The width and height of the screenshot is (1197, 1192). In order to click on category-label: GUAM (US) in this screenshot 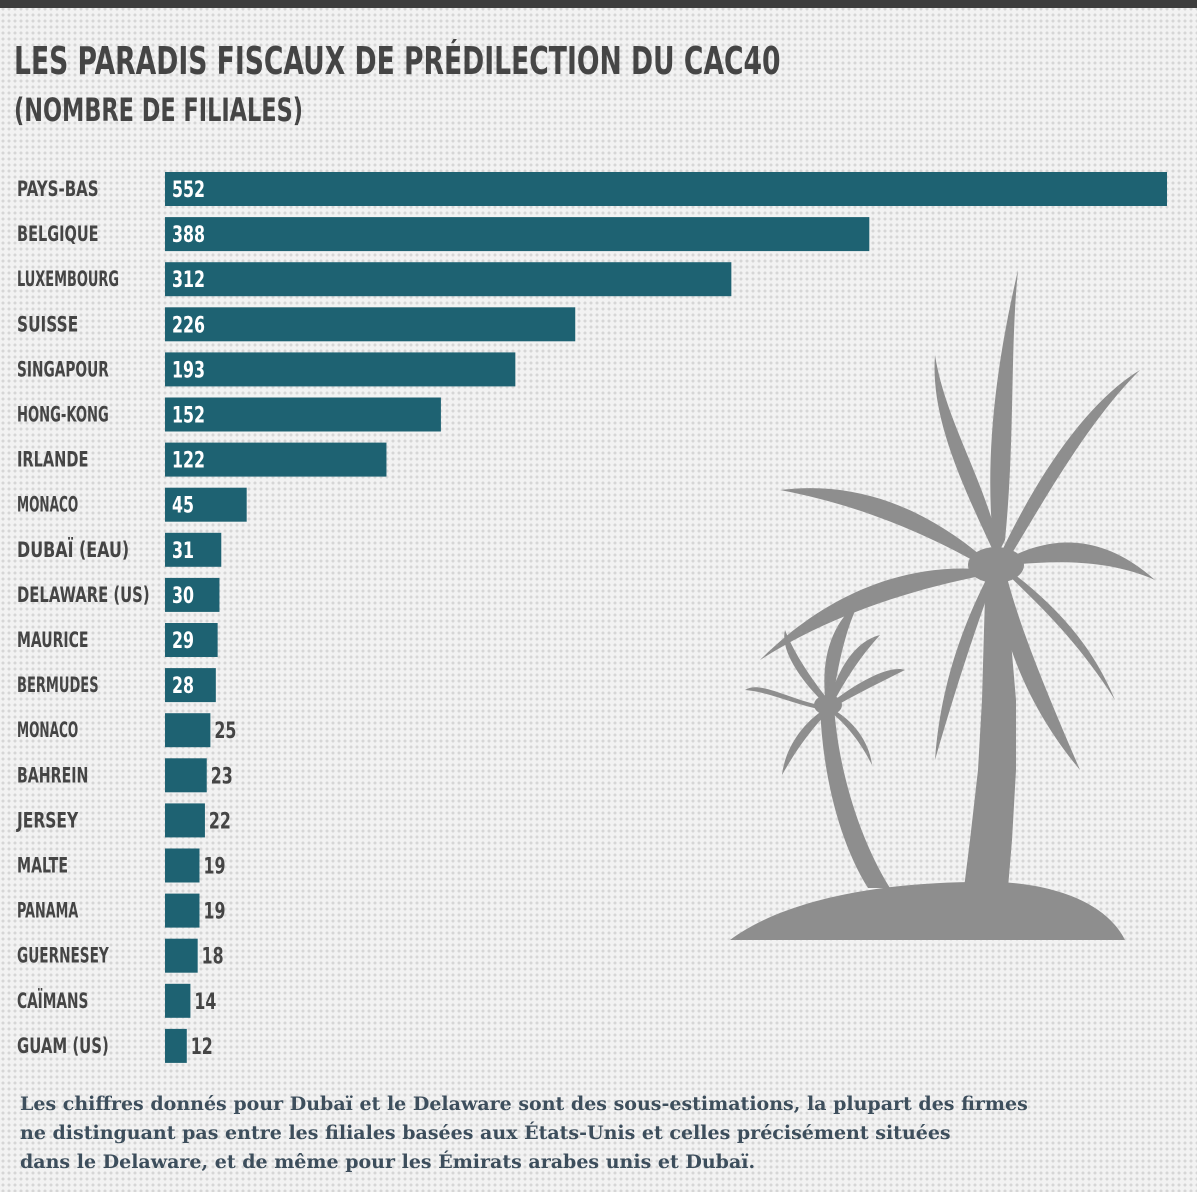, I will do `click(63, 1046)`.